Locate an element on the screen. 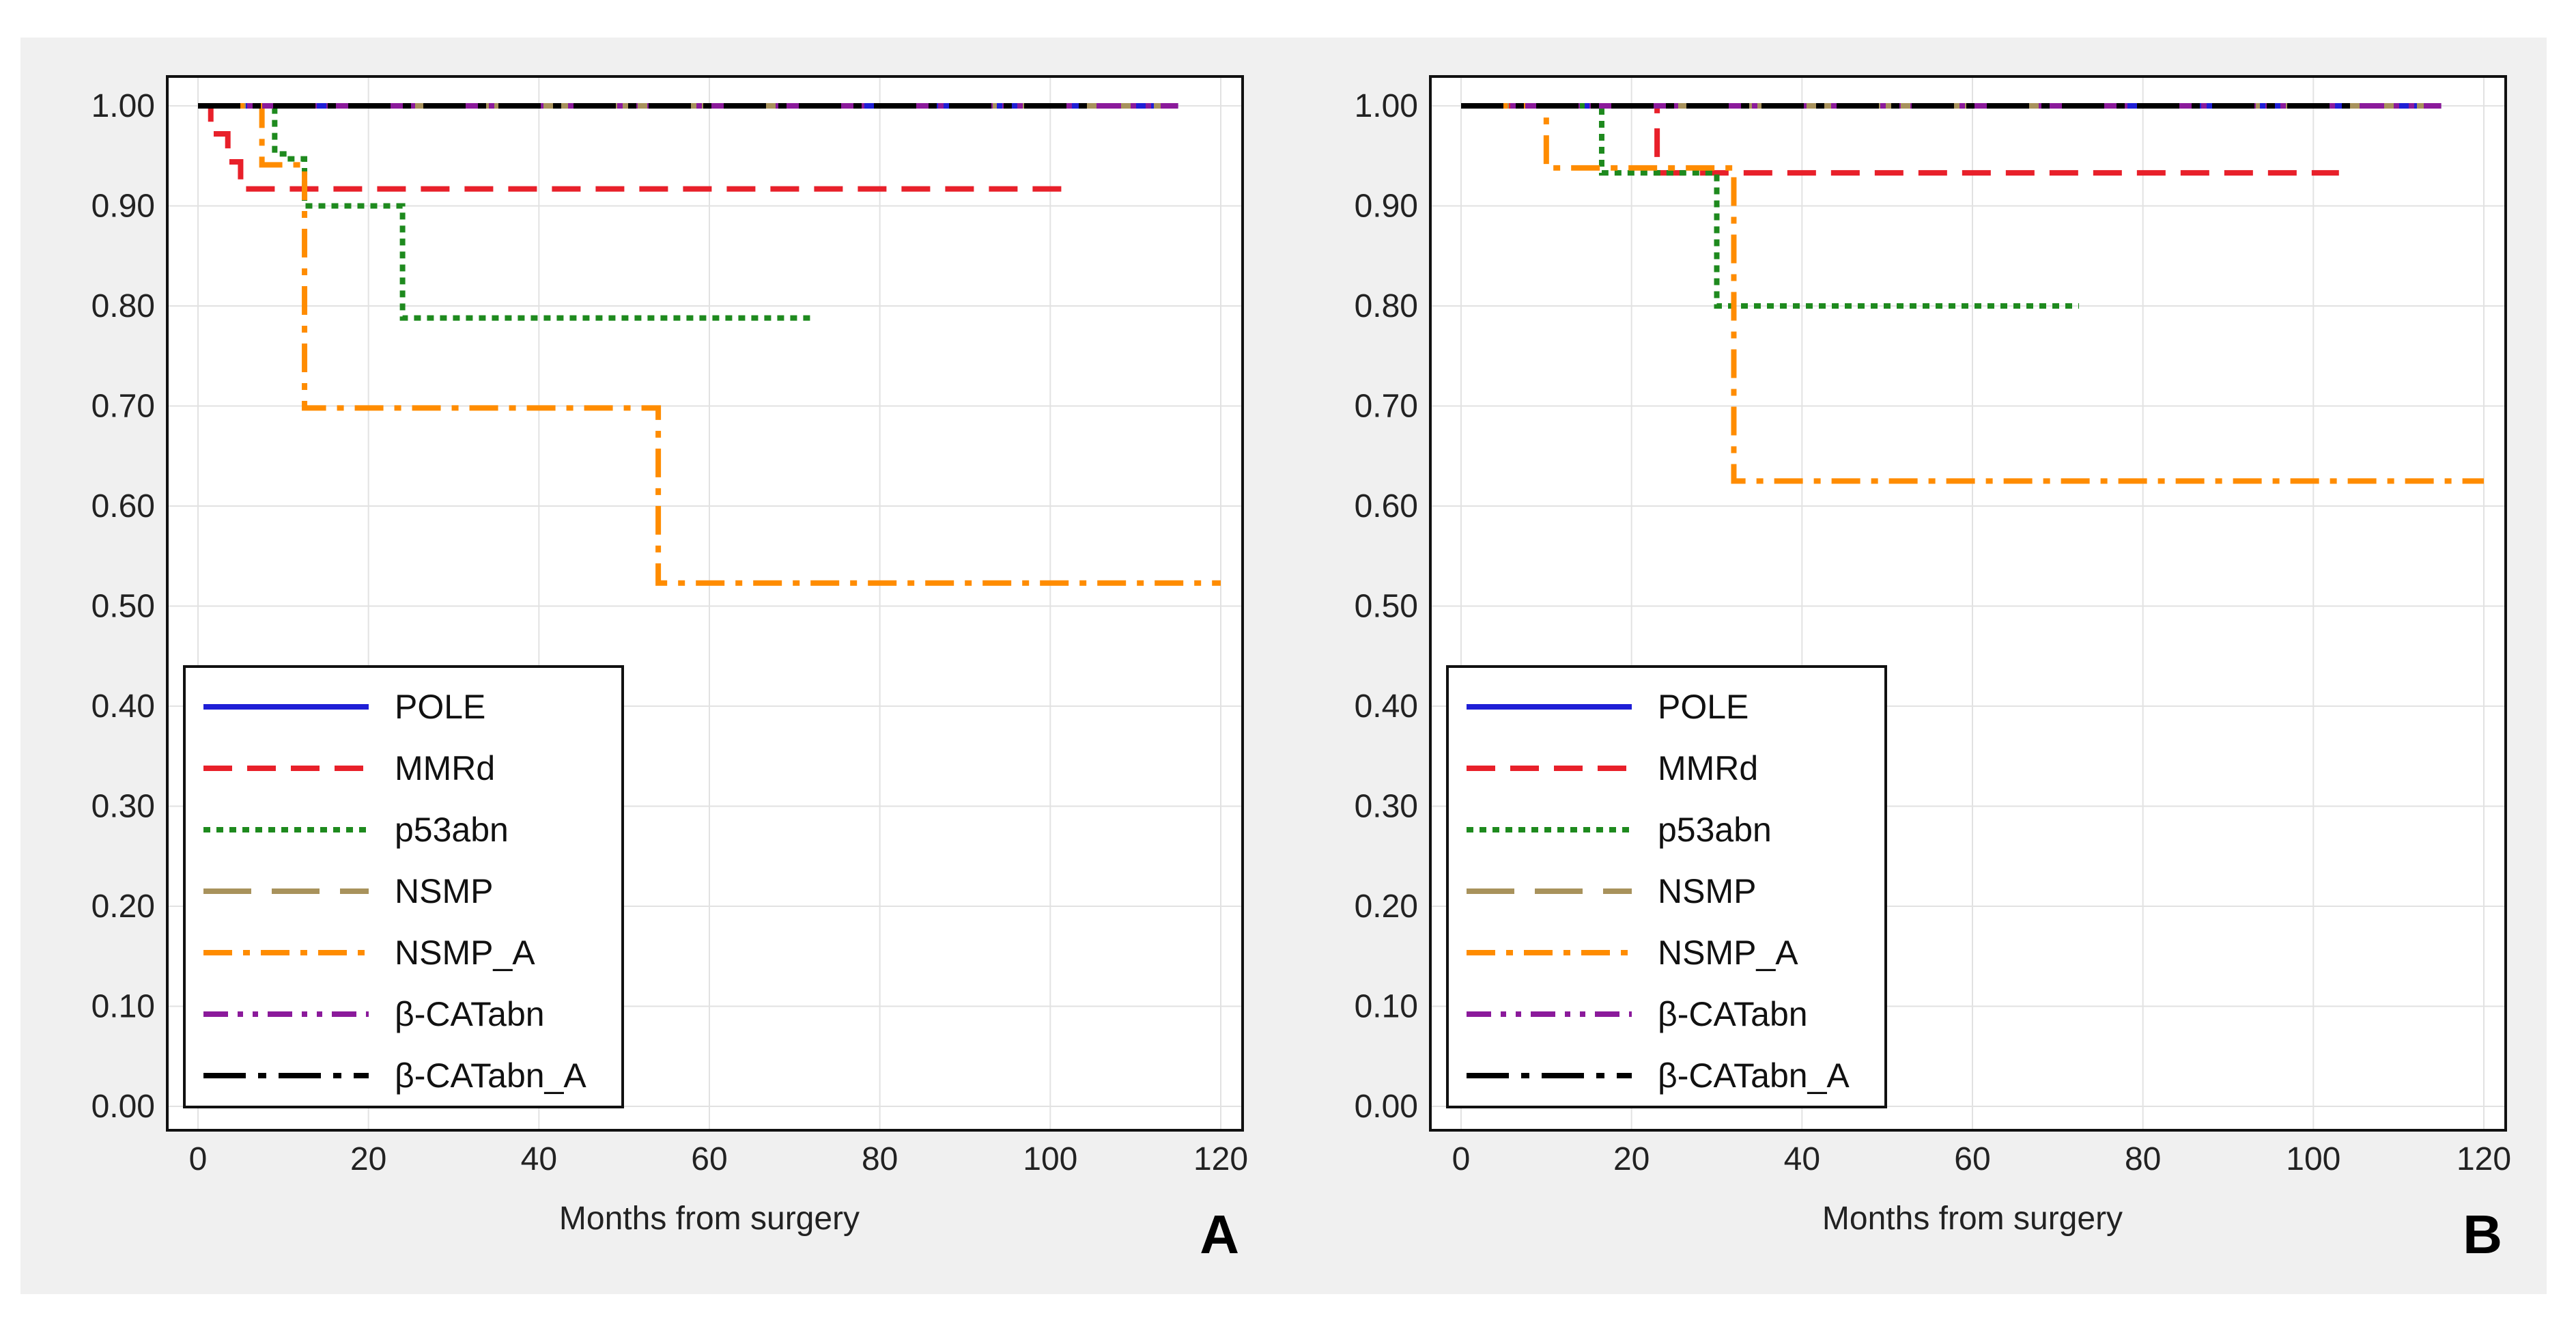 This screenshot has width=2576, height=1344. panel-label: B is located at coordinates (2482, 1234).